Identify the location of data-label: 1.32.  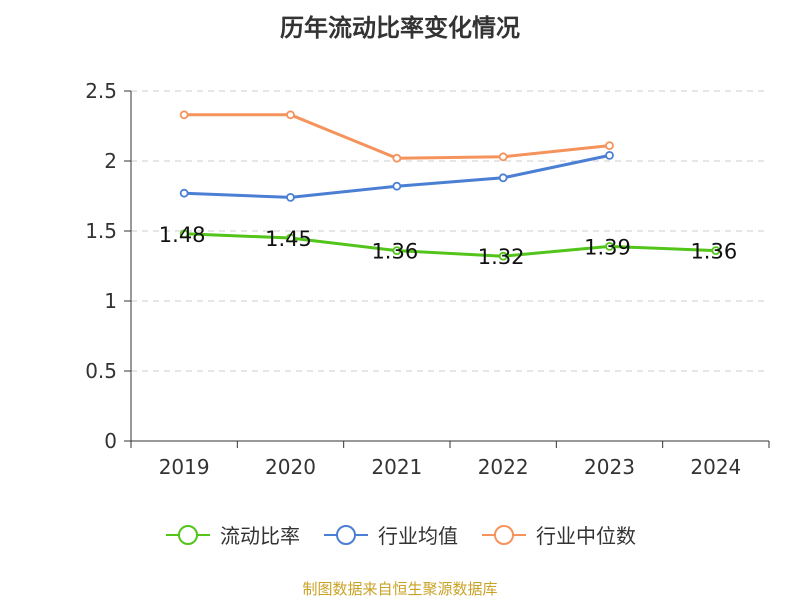
(501, 257).